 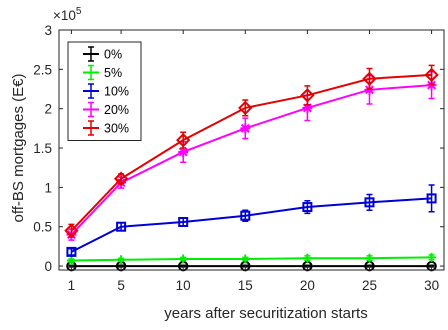 I want to click on y-tick-label: 2, so click(x=48, y=109).